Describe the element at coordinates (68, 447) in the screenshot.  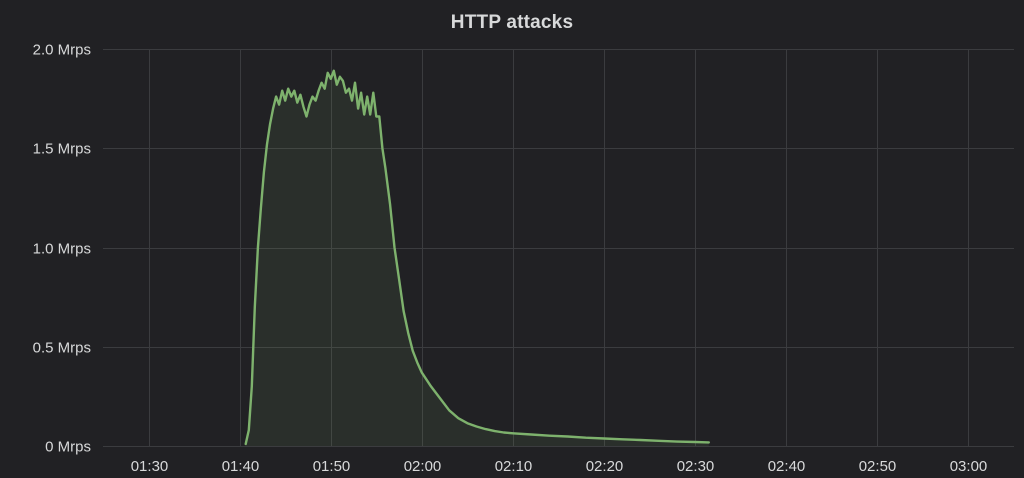
I see `y-tick-label: 0 Mrps` at that location.